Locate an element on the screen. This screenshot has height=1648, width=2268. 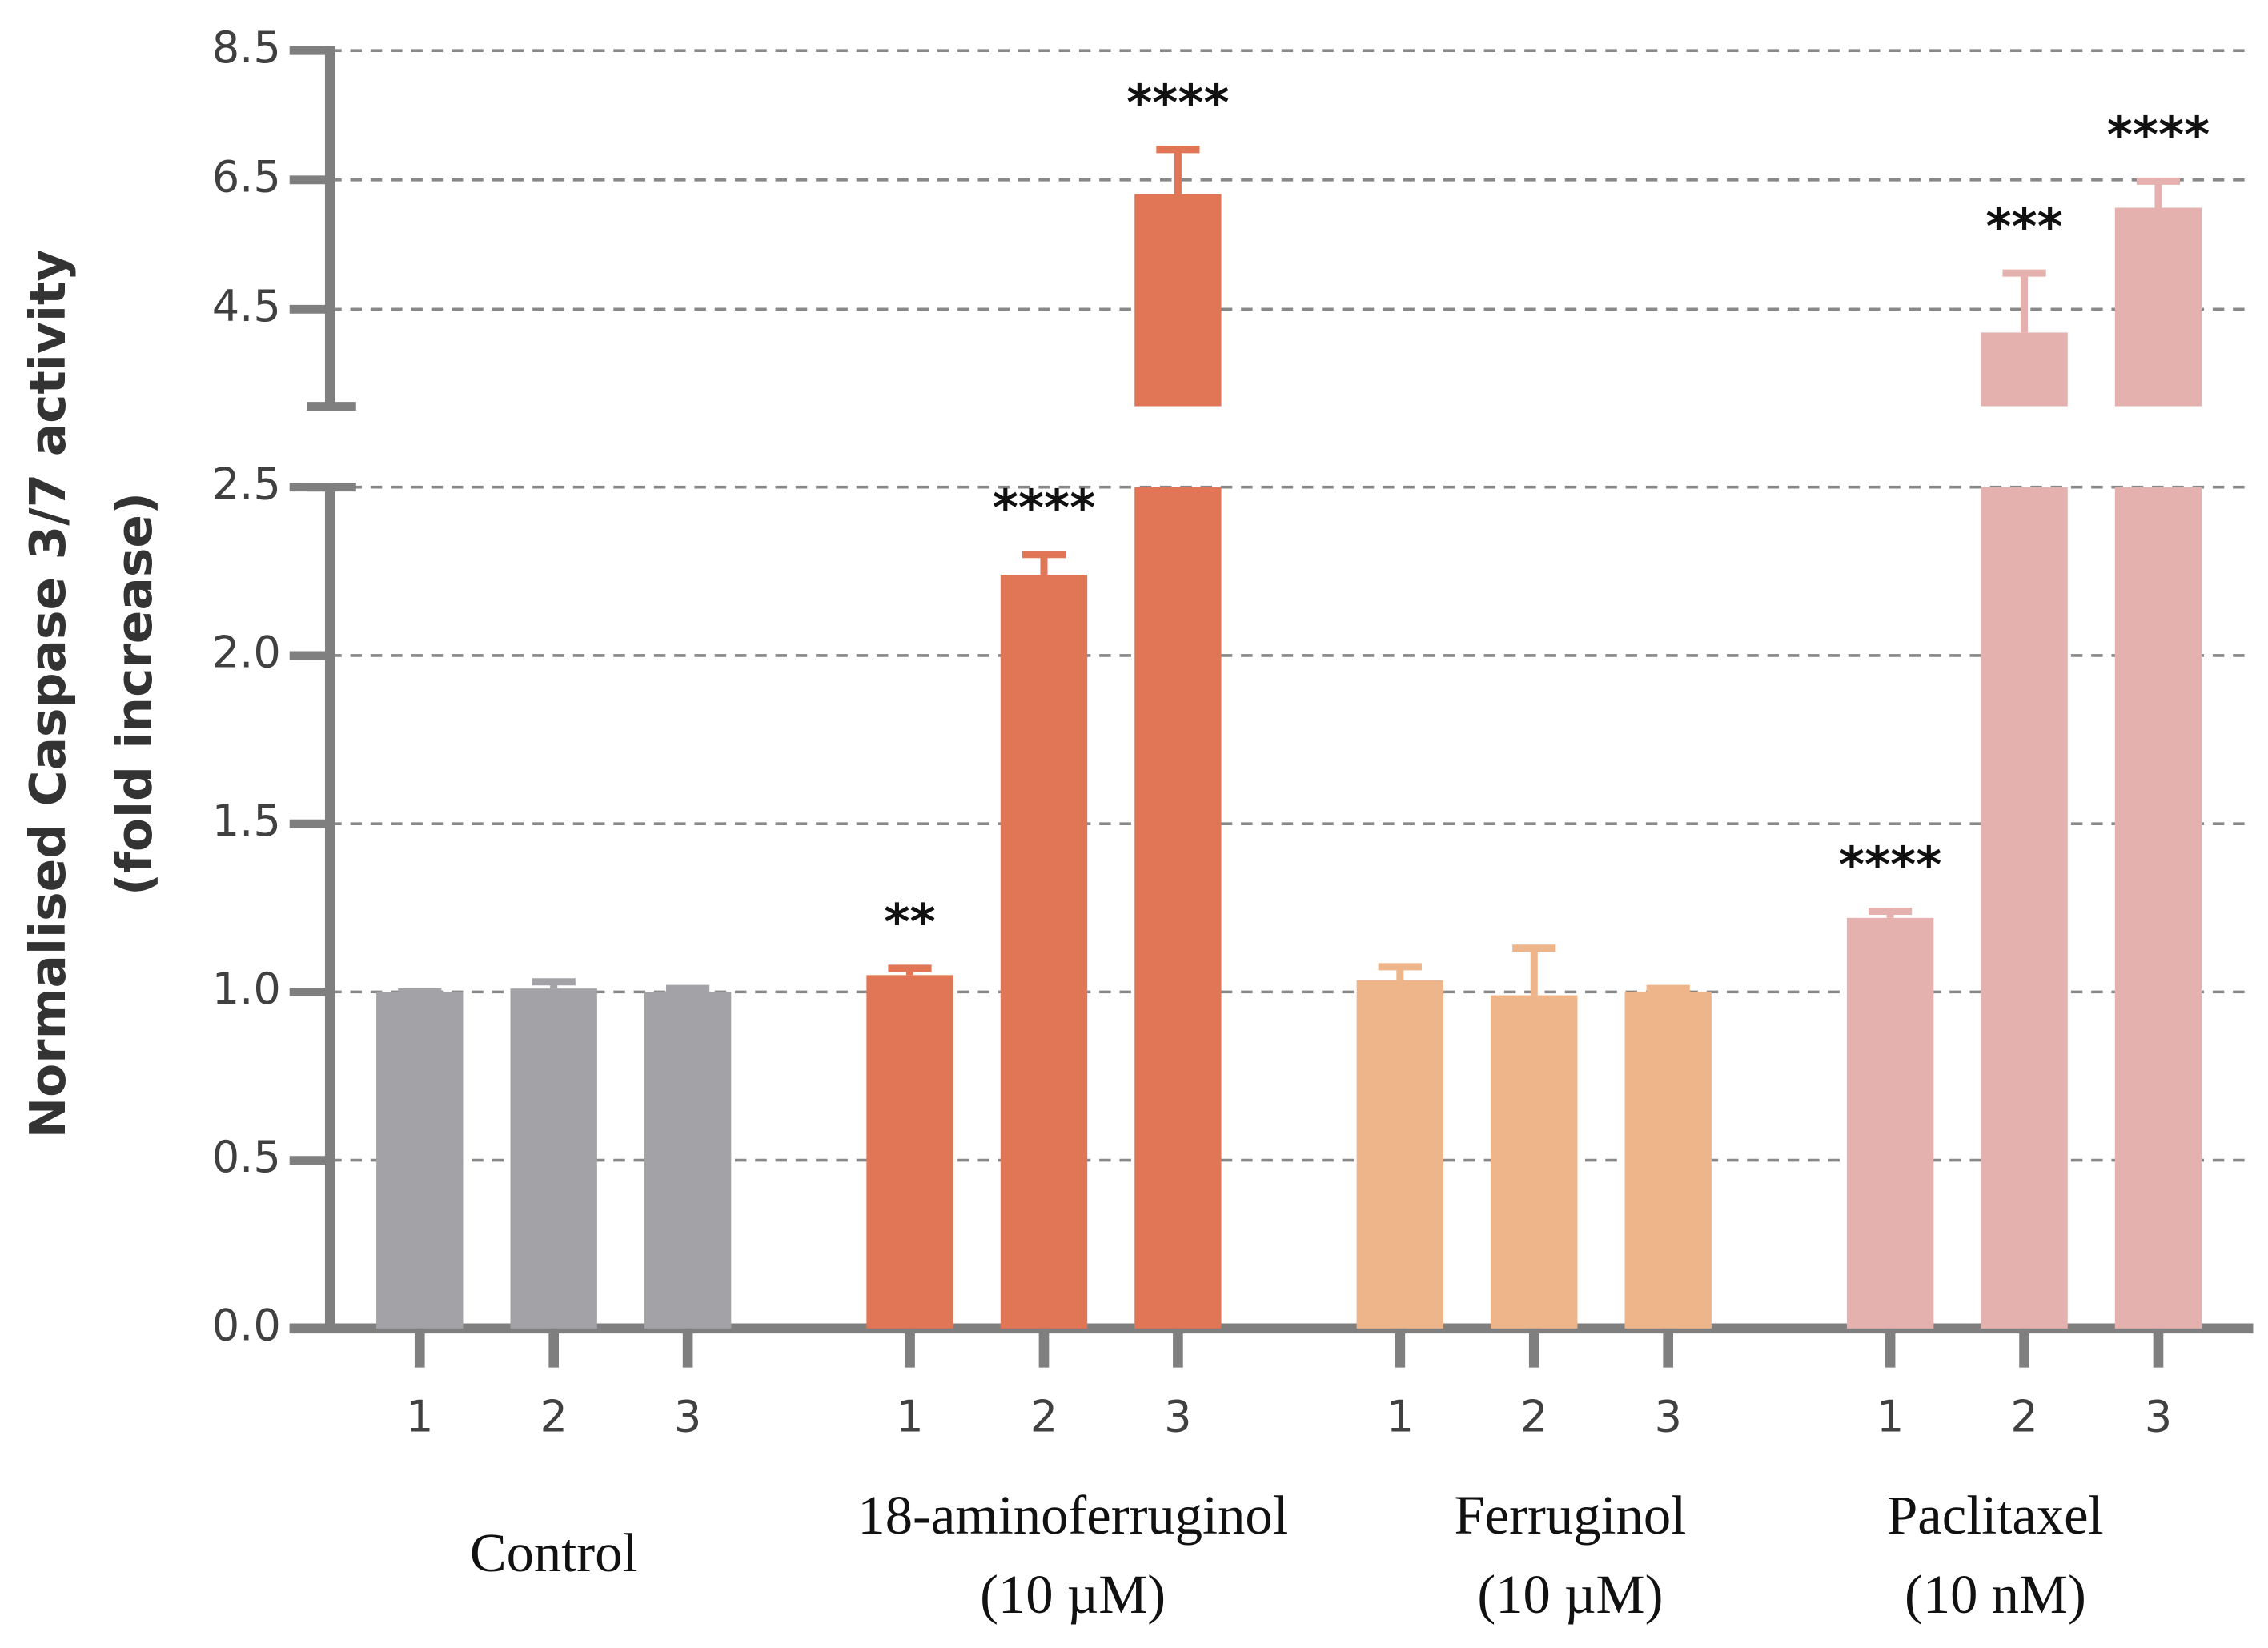
y-tick-label: 2.0 is located at coordinates (246, 653).